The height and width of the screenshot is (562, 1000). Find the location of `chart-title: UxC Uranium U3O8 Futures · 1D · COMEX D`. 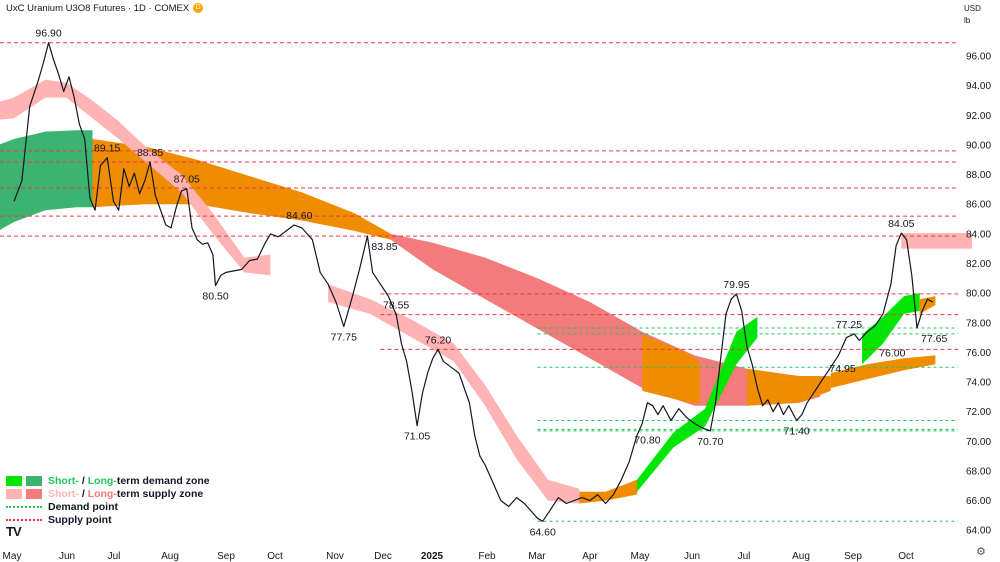

chart-title: UxC Uranium U3O8 Futures · 1D · COMEX D is located at coordinates (105, 8).